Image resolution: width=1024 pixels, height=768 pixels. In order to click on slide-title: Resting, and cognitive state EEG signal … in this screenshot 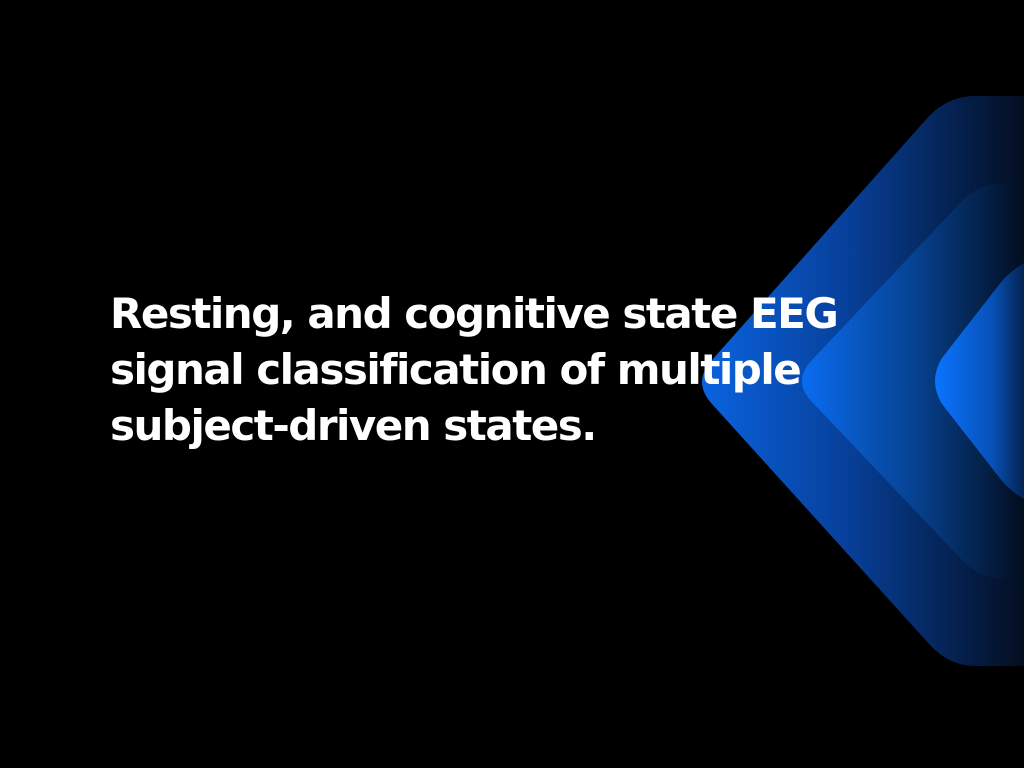, I will do `click(474, 369)`.